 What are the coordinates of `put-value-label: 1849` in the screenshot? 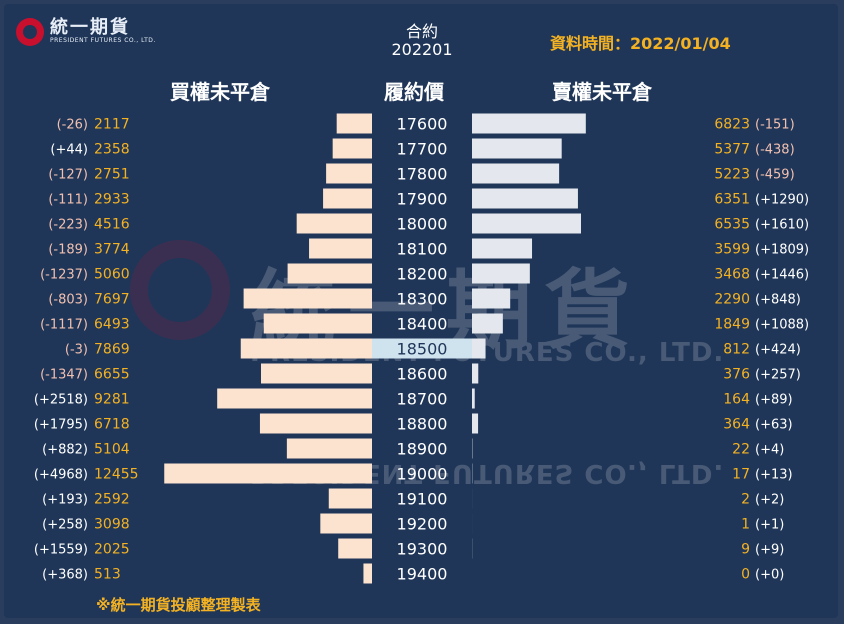 It's located at (732, 325).